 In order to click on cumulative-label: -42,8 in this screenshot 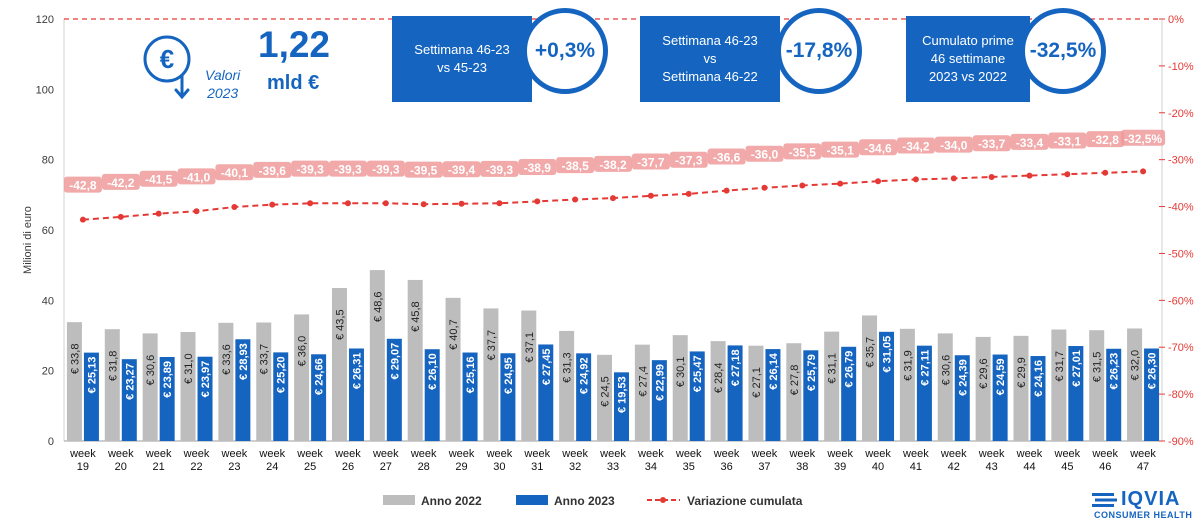, I will do `click(83, 186)`.